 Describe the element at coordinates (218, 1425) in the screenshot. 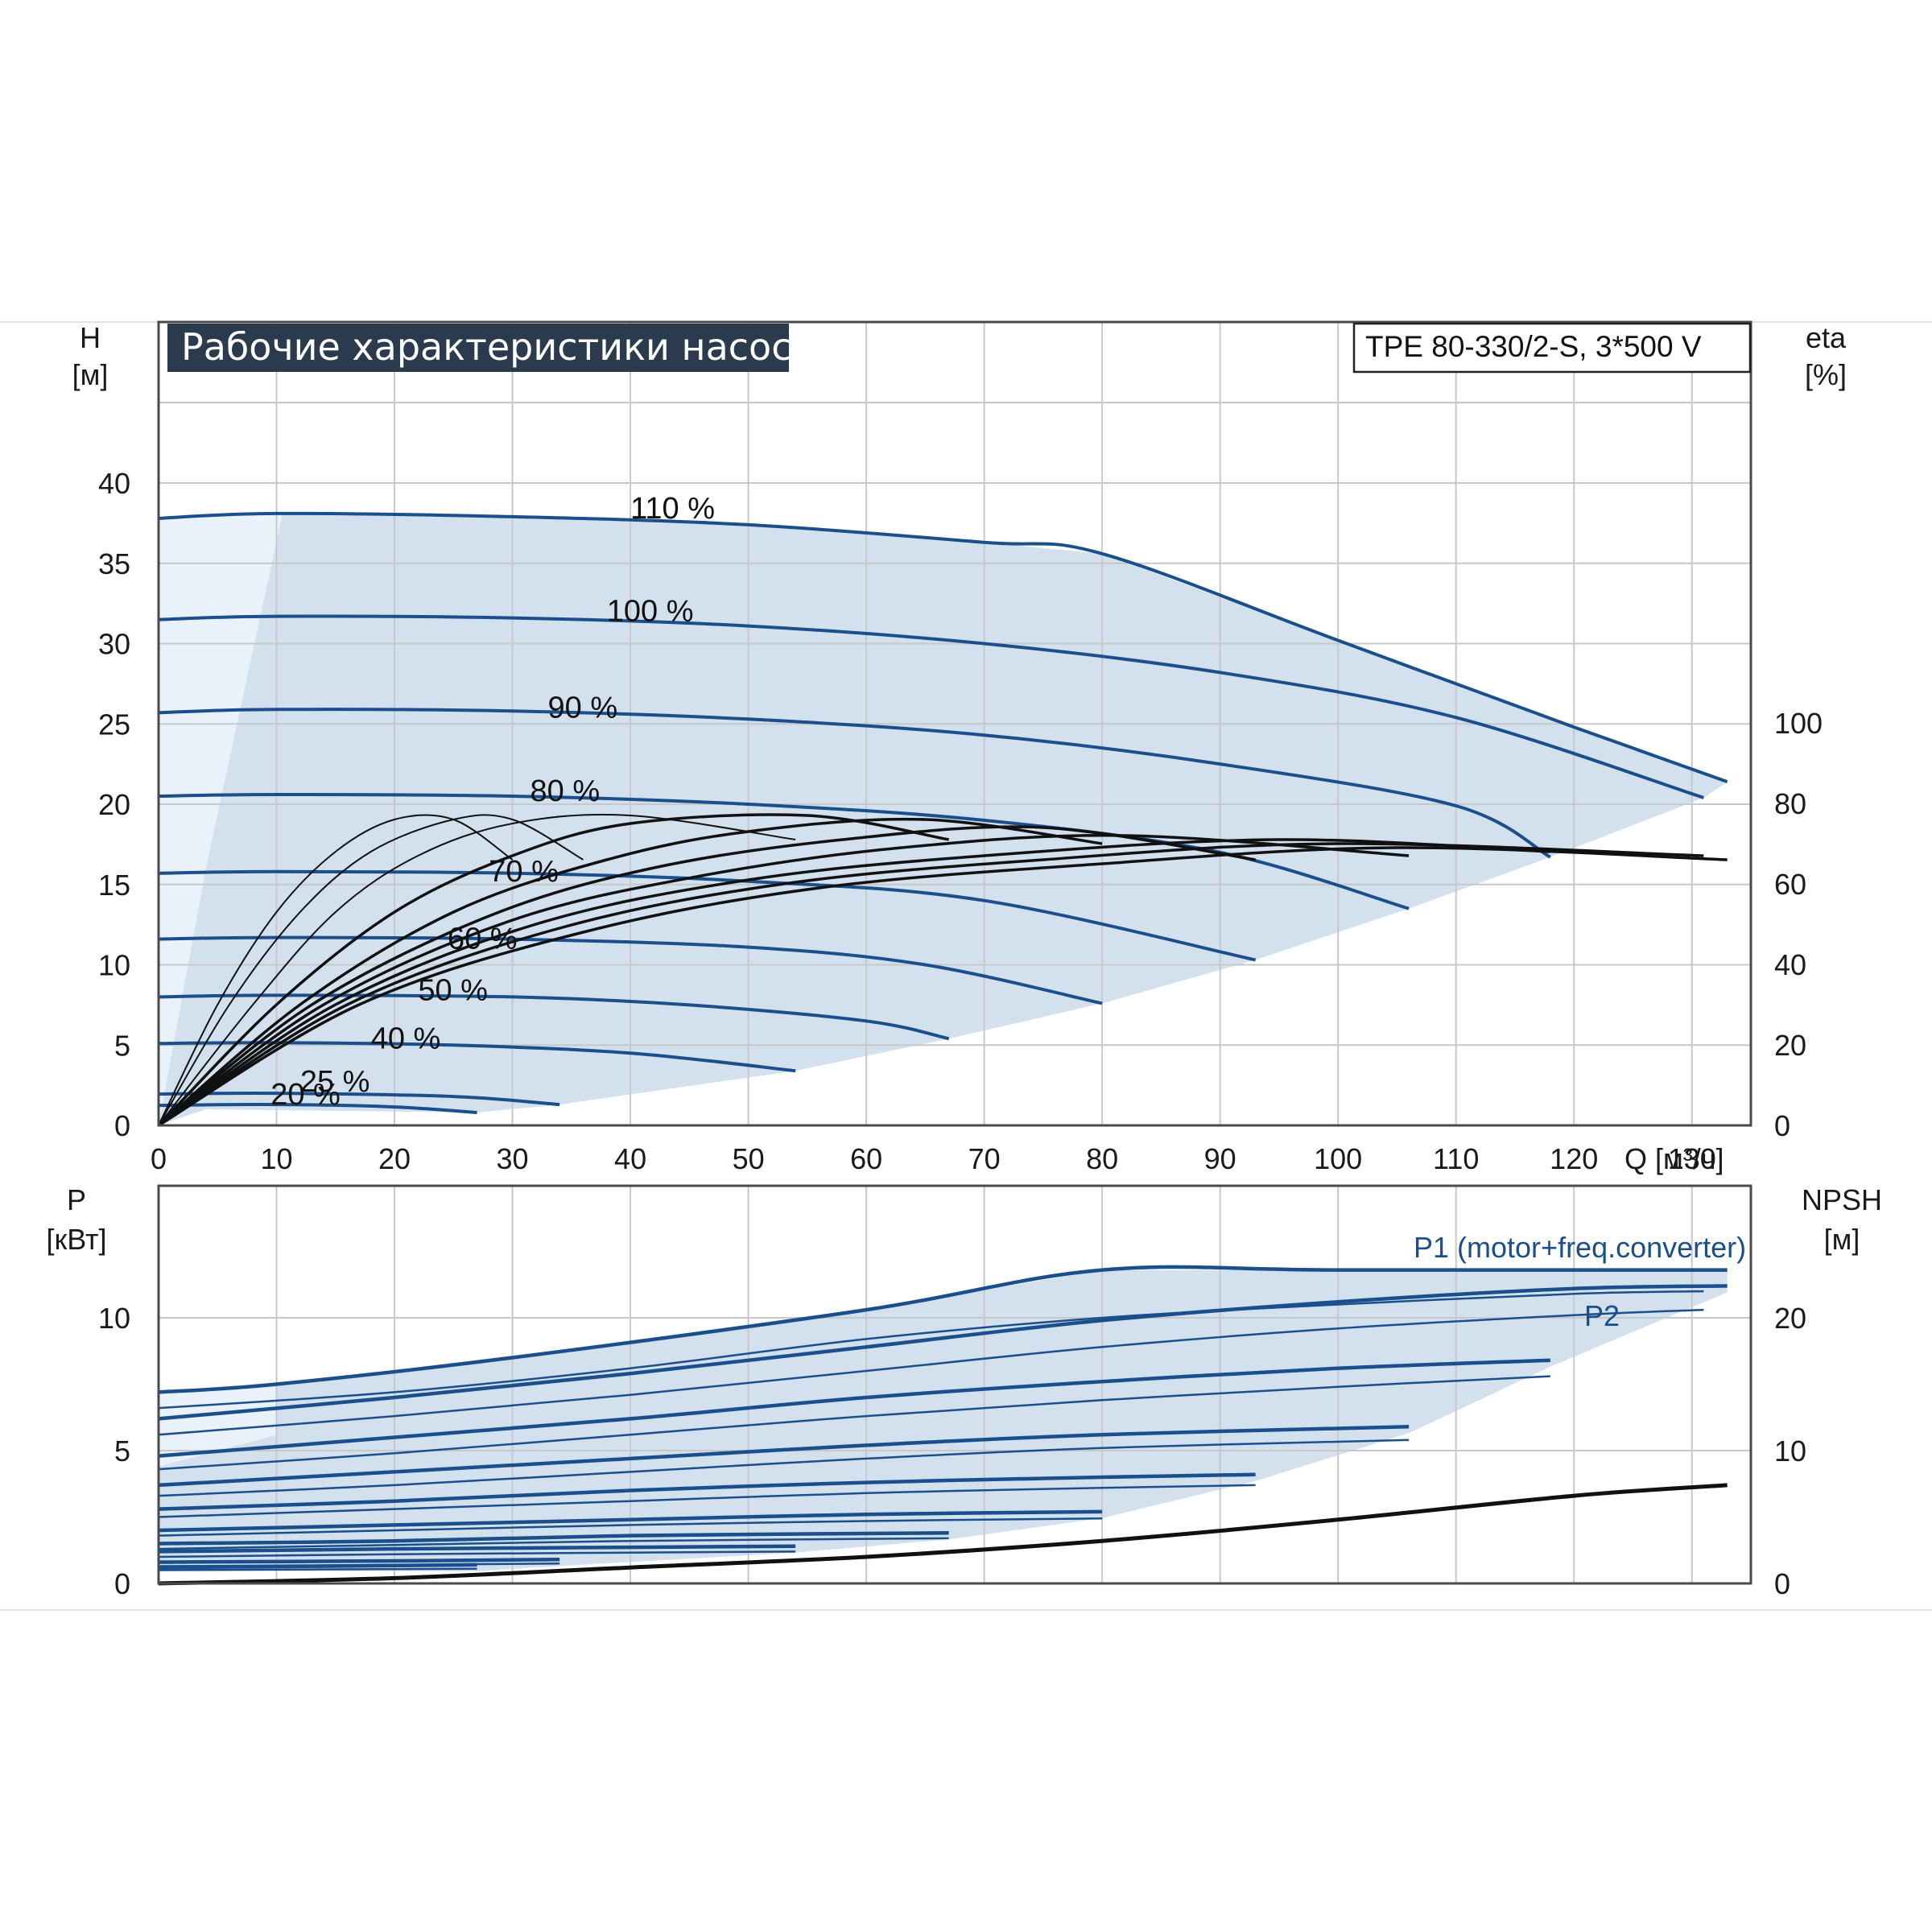

I see `low-flow-region` at that location.